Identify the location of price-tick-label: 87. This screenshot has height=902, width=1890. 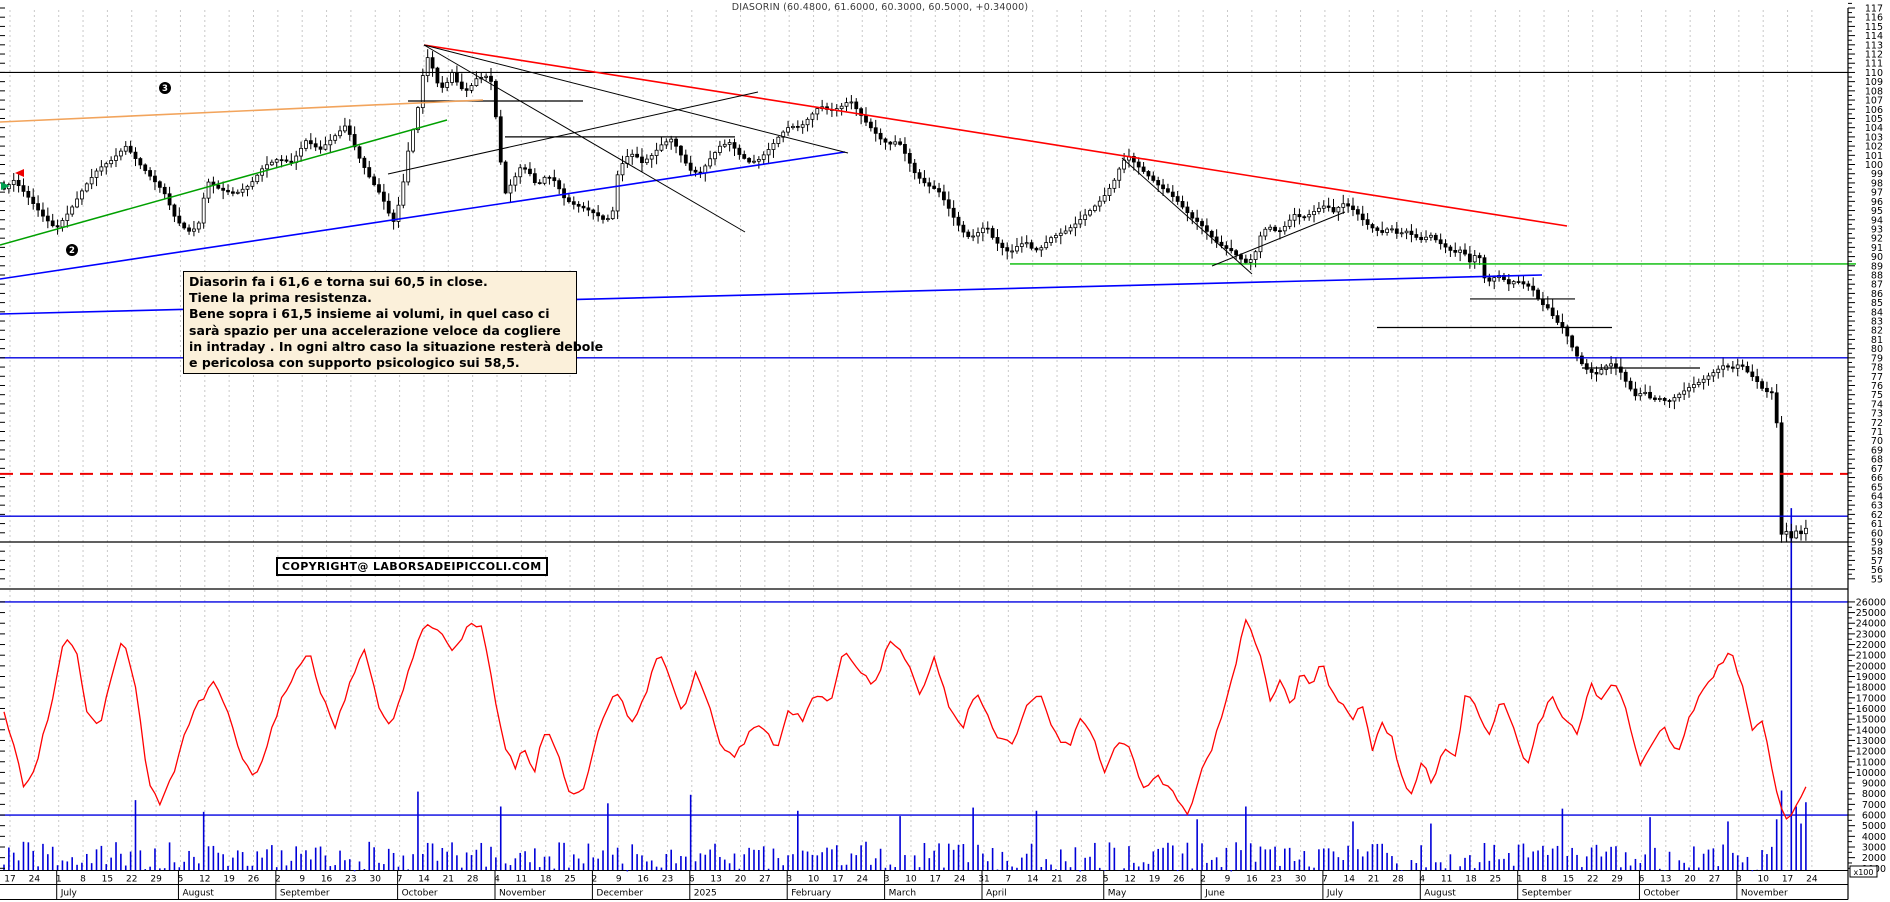
(1877, 285).